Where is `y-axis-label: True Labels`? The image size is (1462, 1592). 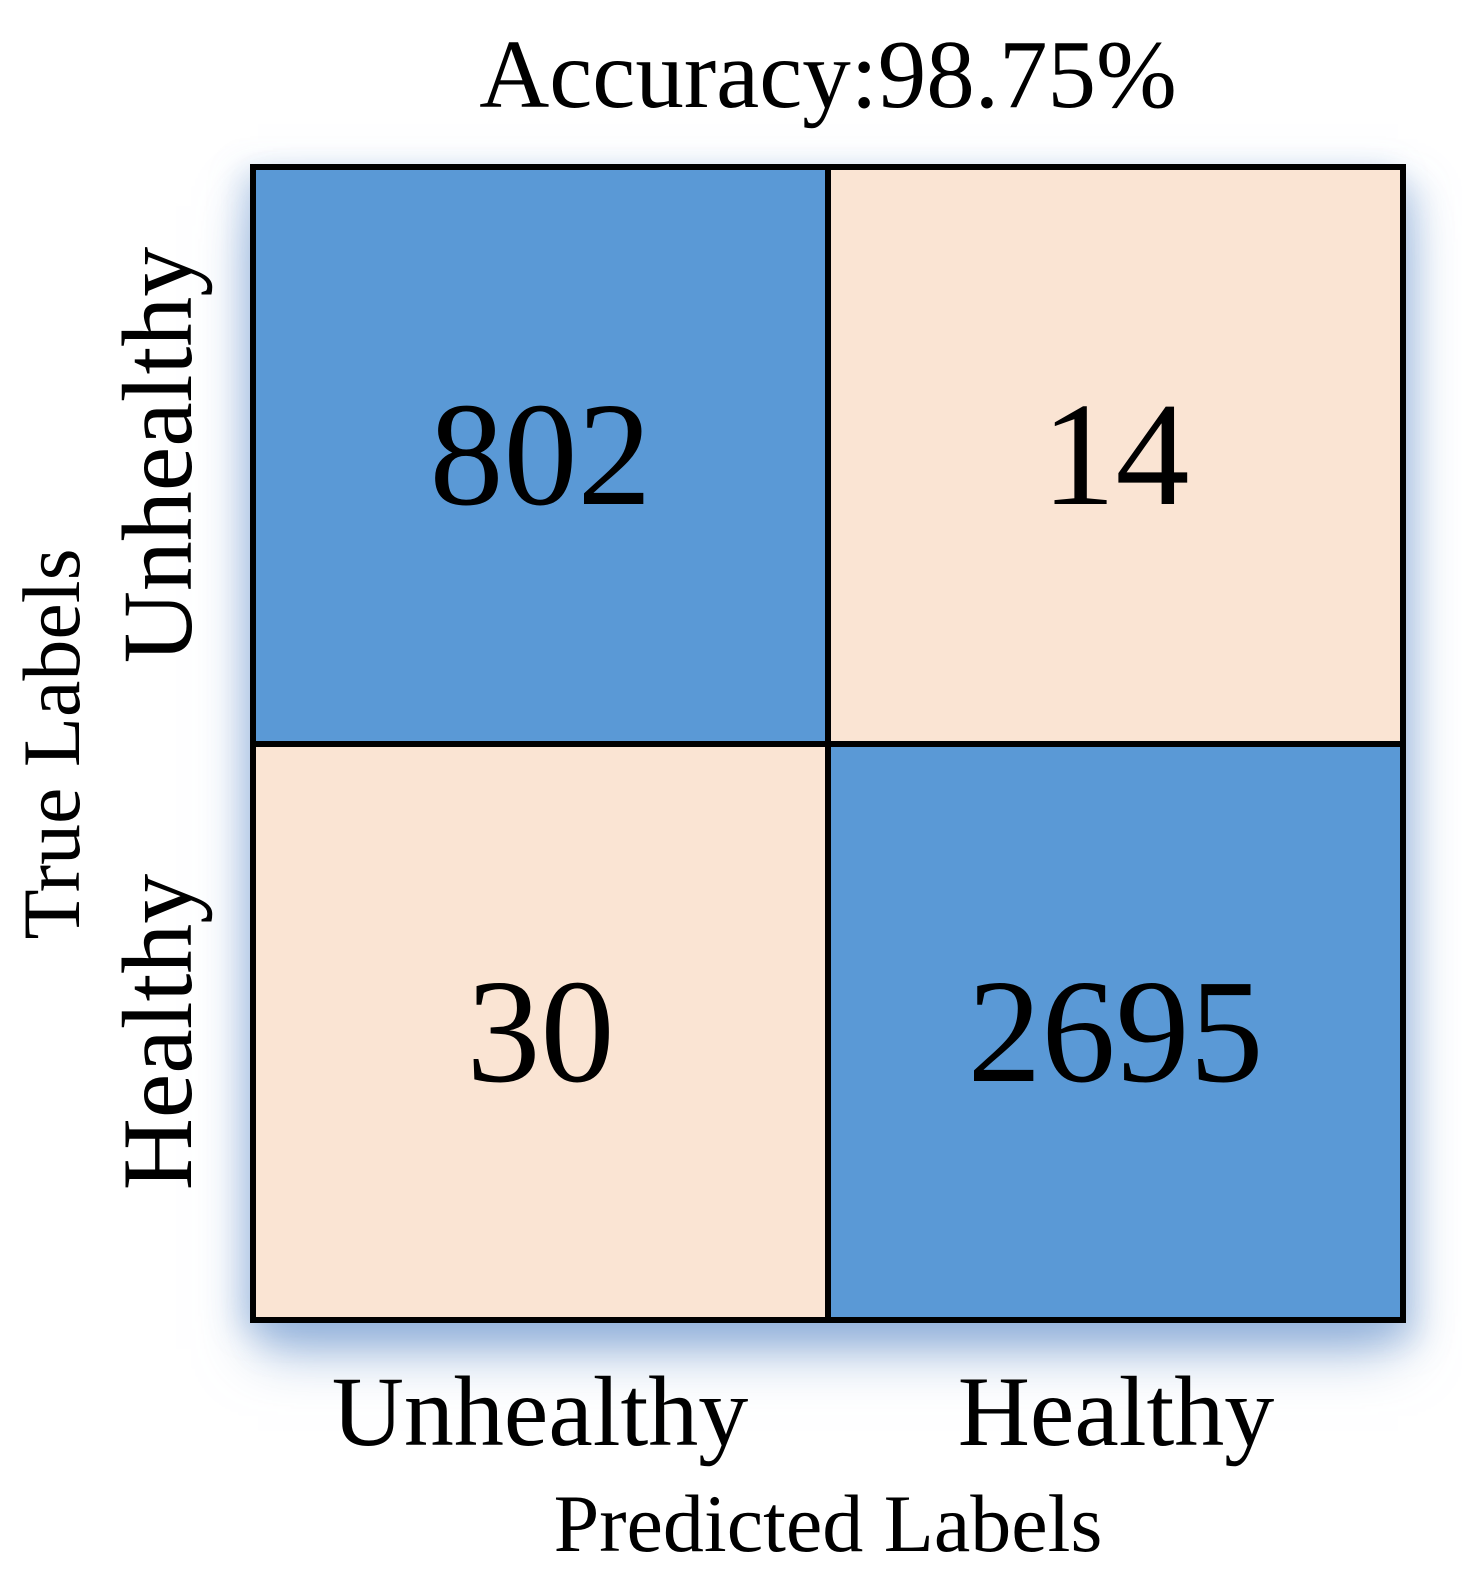 y-axis-label: True Labels is located at coordinates (51, 744).